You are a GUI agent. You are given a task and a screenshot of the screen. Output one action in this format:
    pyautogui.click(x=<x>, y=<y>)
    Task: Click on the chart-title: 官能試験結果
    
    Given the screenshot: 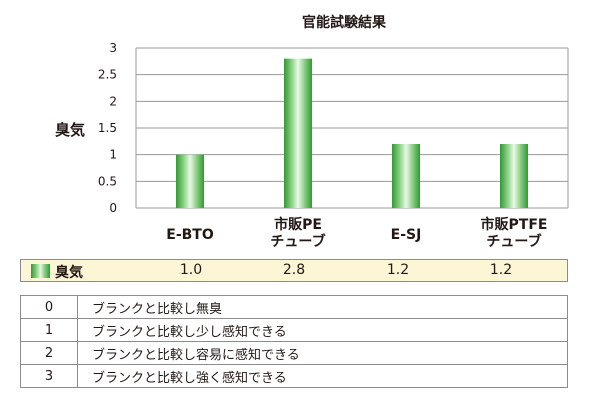 What is the action you would take?
    pyautogui.click(x=344, y=22)
    